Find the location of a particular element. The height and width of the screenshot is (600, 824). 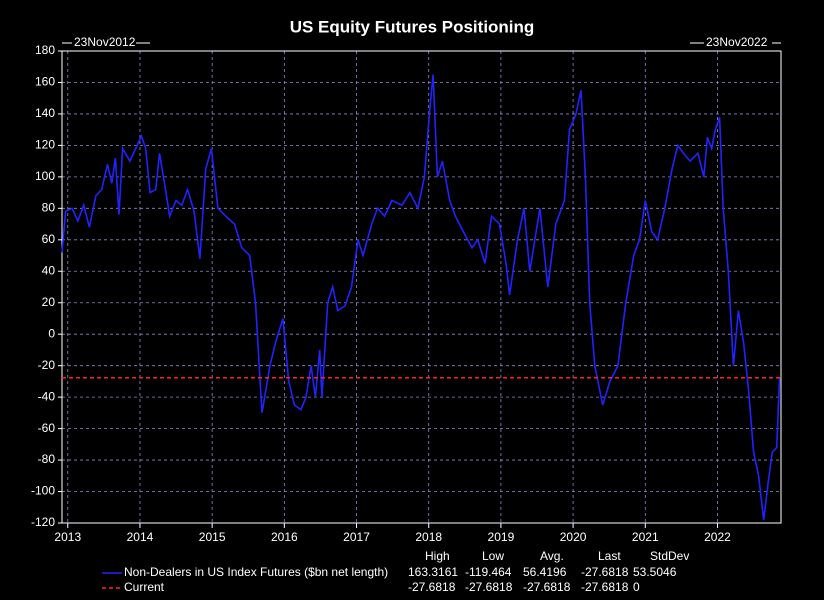

start-label: 23Nov2012 is located at coordinates (105, 42).